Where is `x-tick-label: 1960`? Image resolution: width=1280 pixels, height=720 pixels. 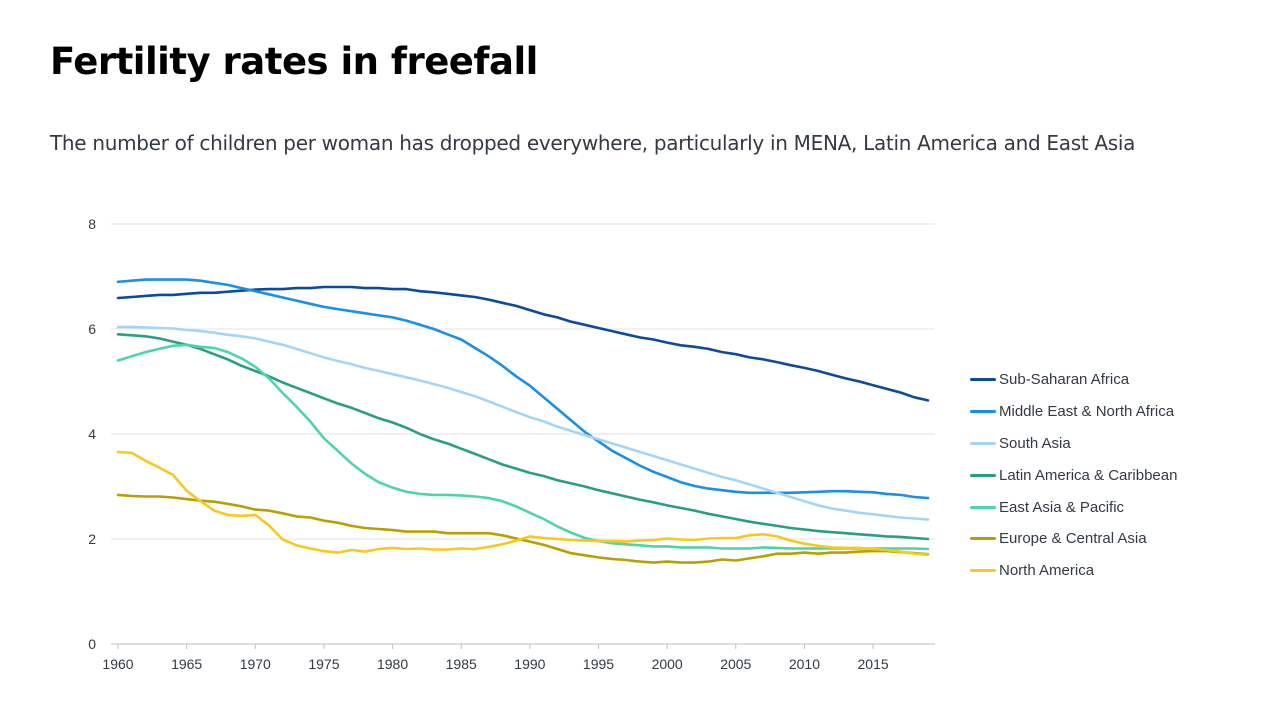
x-tick-label: 1960 is located at coordinates (117, 664).